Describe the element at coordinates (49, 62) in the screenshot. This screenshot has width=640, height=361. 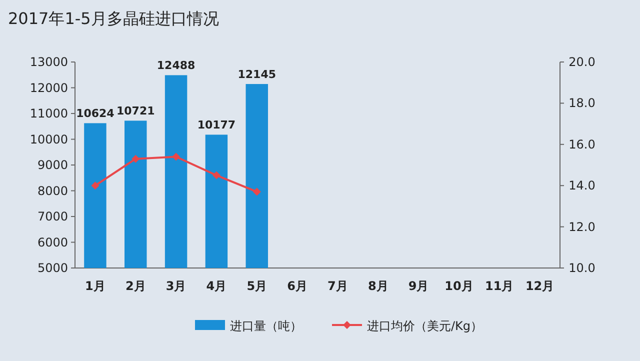
I see `y-tick-label: 13000` at that location.